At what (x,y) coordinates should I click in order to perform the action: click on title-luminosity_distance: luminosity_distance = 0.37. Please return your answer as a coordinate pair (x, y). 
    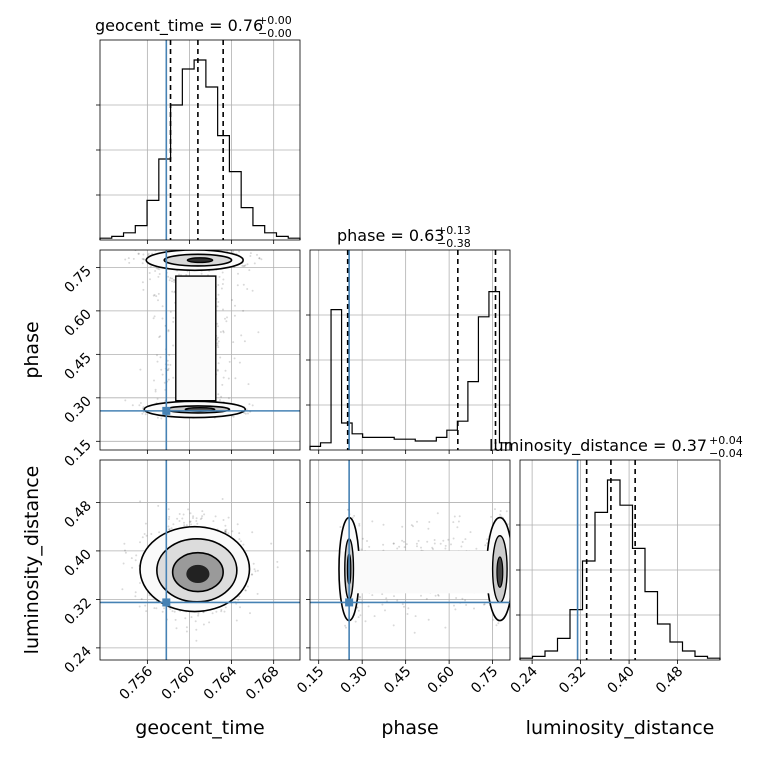
    Looking at the image, I should click on (598, 446).